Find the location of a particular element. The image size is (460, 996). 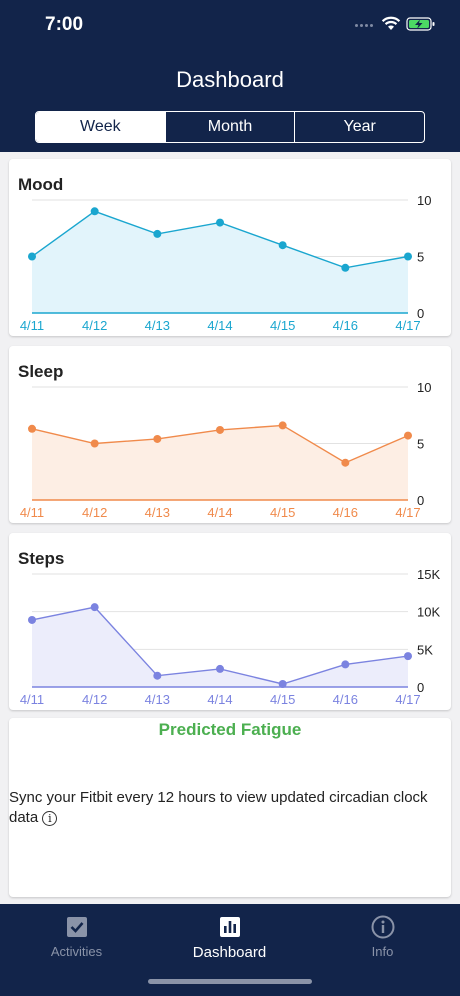

status-time: 7:00 is located at coordinates (64, 24).